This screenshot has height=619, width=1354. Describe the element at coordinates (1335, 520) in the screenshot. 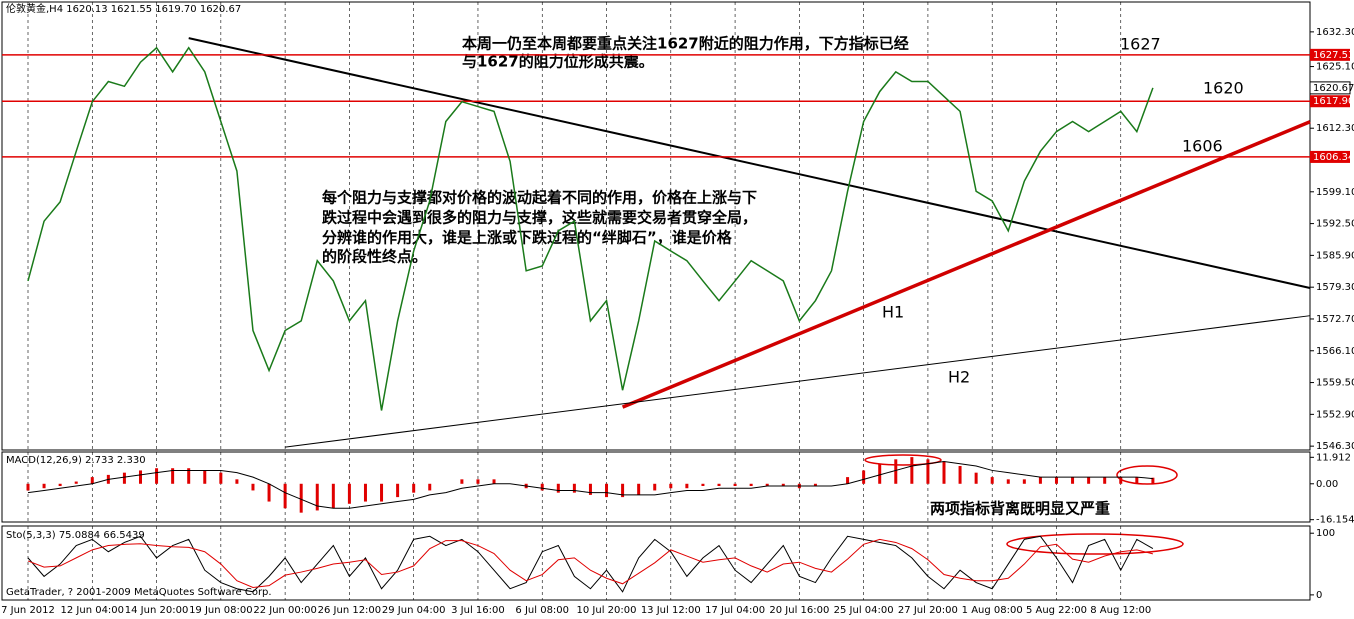

I see `y-tick-label: -16.154` at that location.